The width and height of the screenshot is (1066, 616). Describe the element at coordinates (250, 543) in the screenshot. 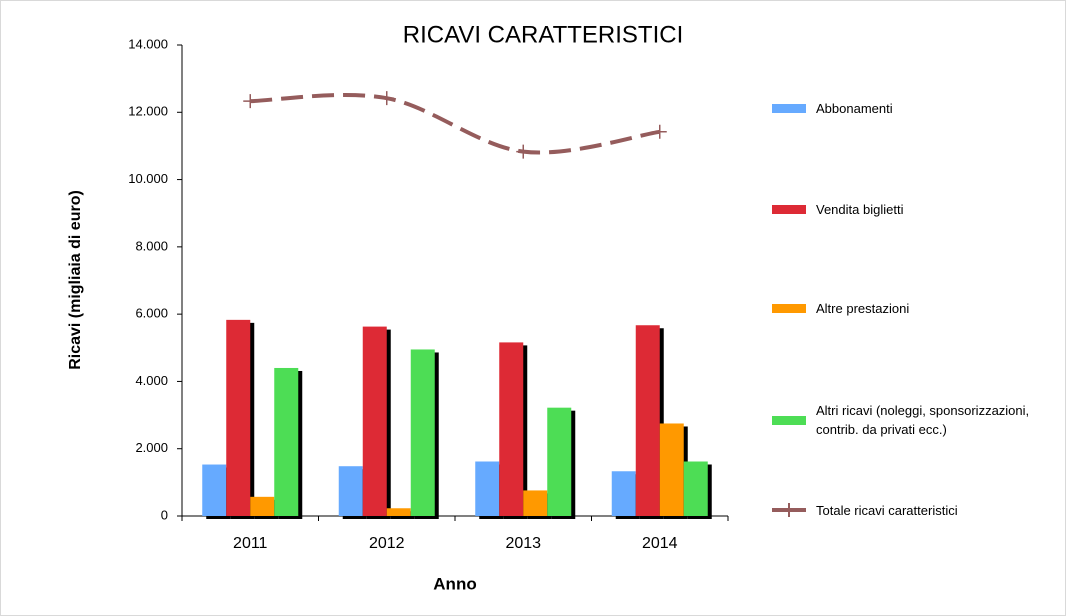

I see `x-tick-label: 2011` at that location.